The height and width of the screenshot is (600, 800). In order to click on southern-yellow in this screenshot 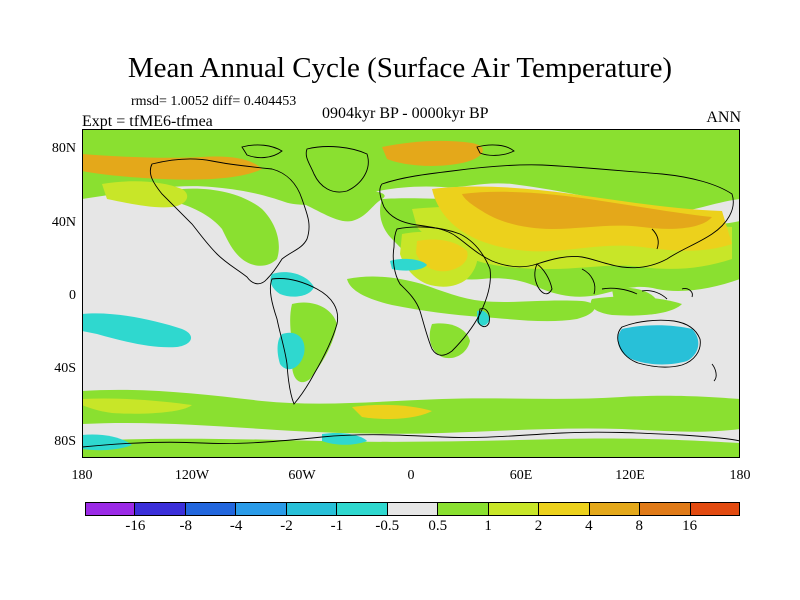, I will do `click(392, 411)`.